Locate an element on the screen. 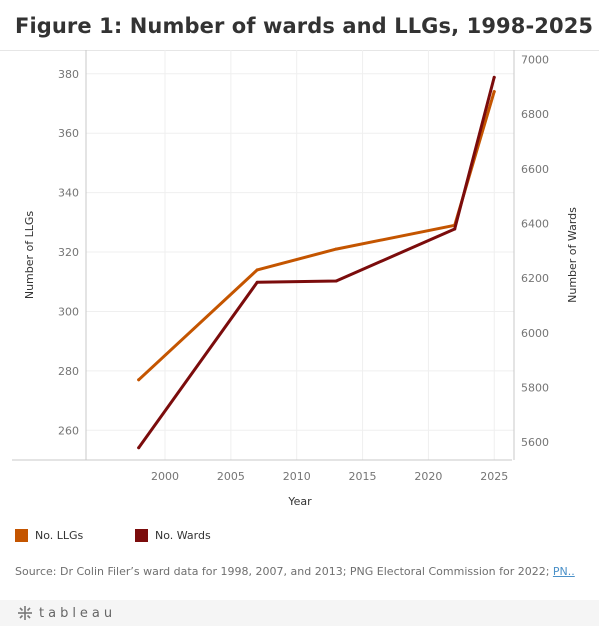 The image size is (599, 626). y-tick-label-right: 5600 is located at coordinates (535, 442).